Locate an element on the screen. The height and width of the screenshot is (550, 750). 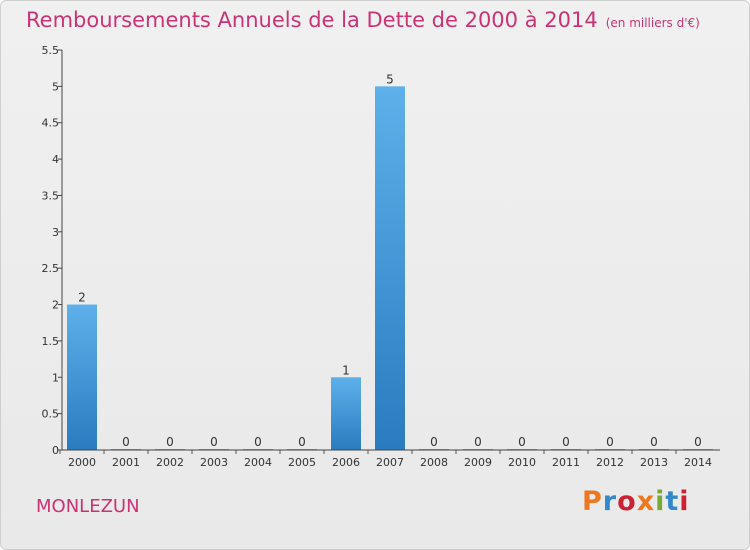
proxiti-logo: Proxiti is located at coordinates (636, 501).